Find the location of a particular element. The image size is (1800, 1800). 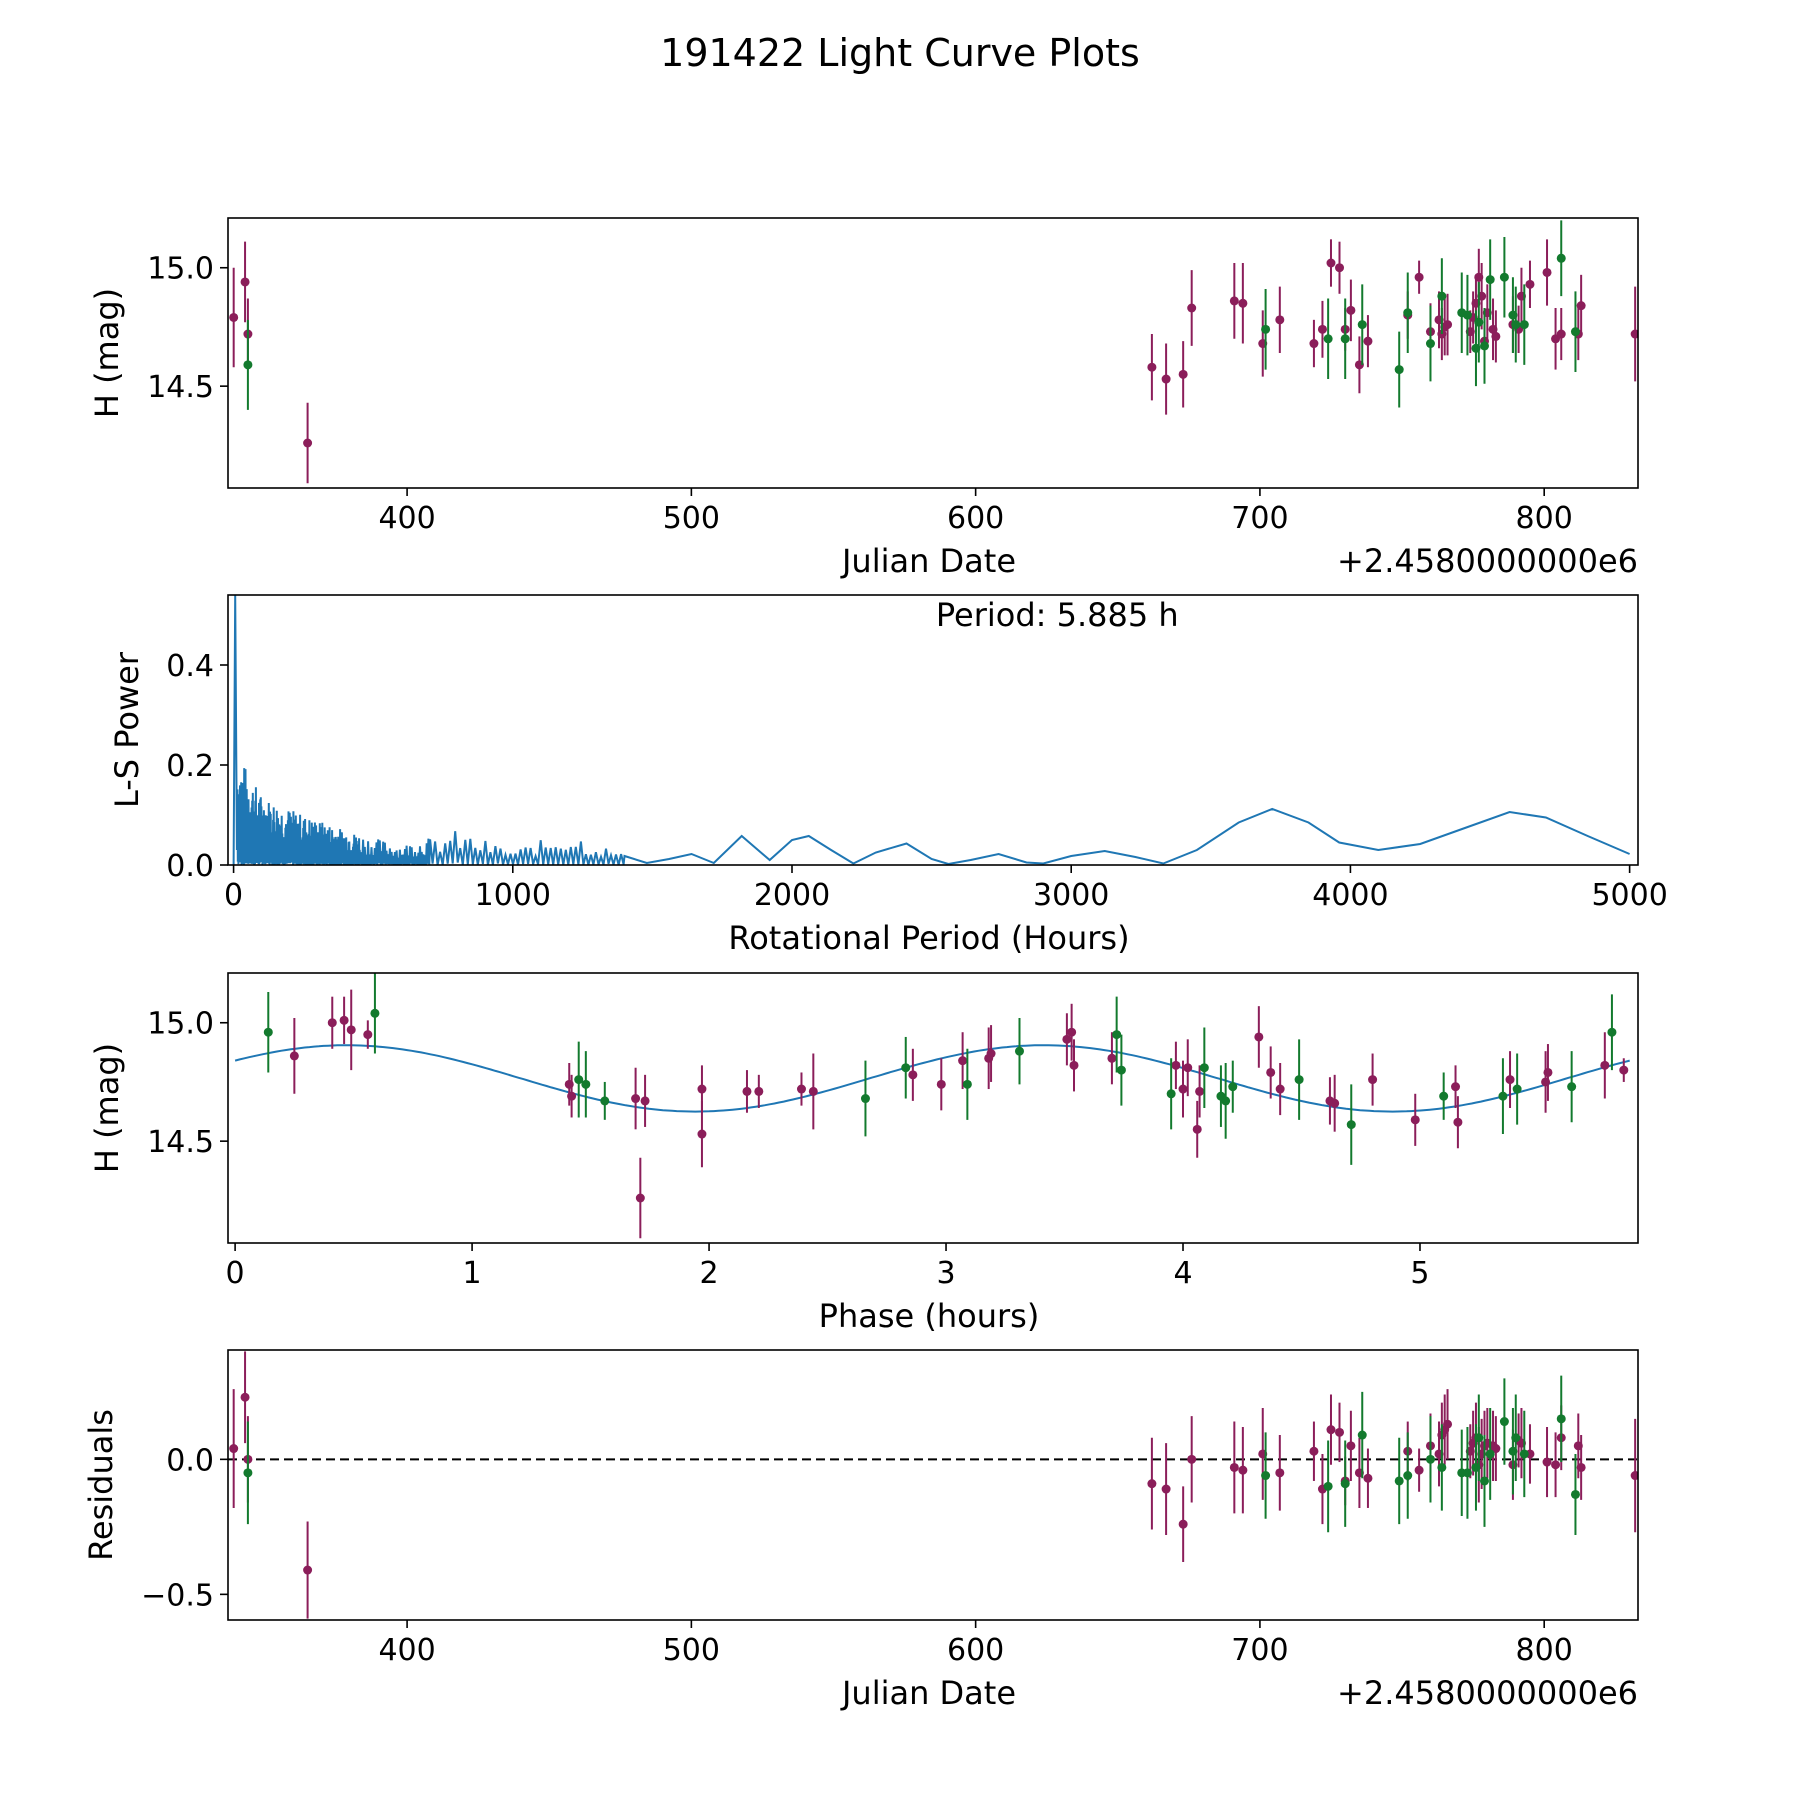

x-tick-label: 5000 is located at coordinates (1629, 895).